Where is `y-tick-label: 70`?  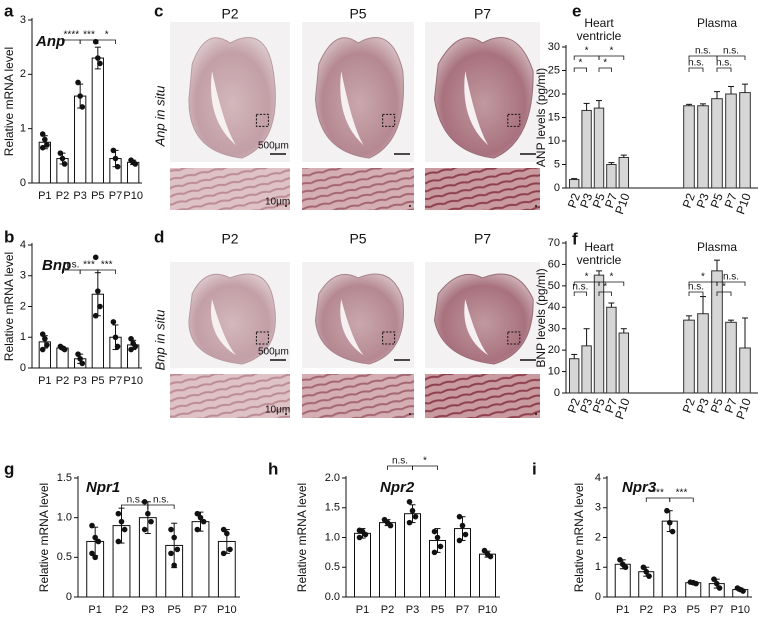 y-tick-label: 70 is located at coordinates (554, 243).